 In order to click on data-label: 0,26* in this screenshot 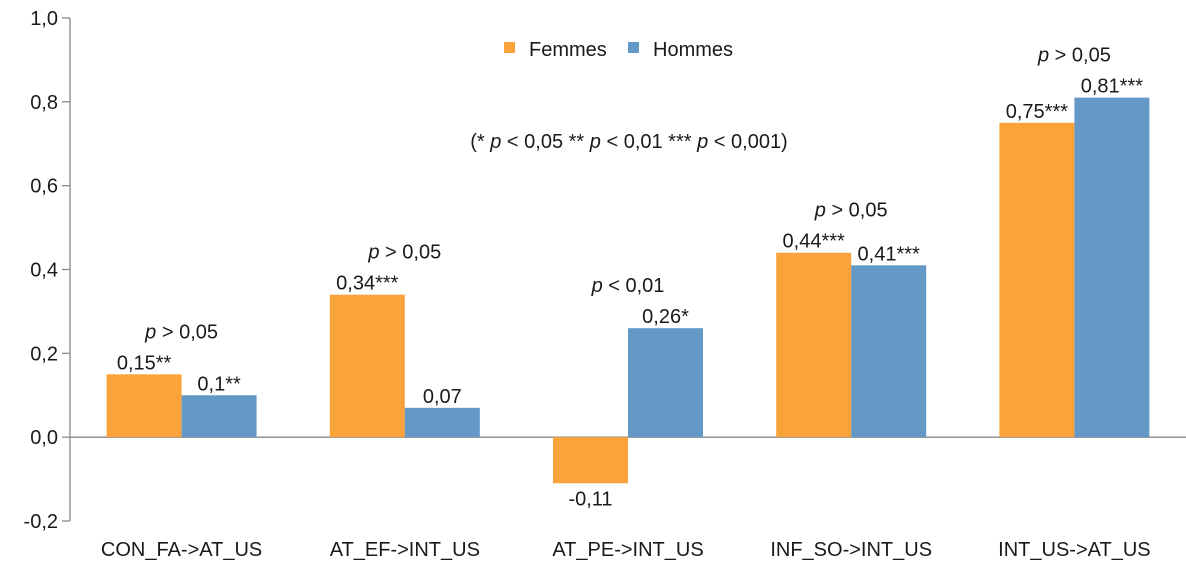, I will do `click(665, 317)`.